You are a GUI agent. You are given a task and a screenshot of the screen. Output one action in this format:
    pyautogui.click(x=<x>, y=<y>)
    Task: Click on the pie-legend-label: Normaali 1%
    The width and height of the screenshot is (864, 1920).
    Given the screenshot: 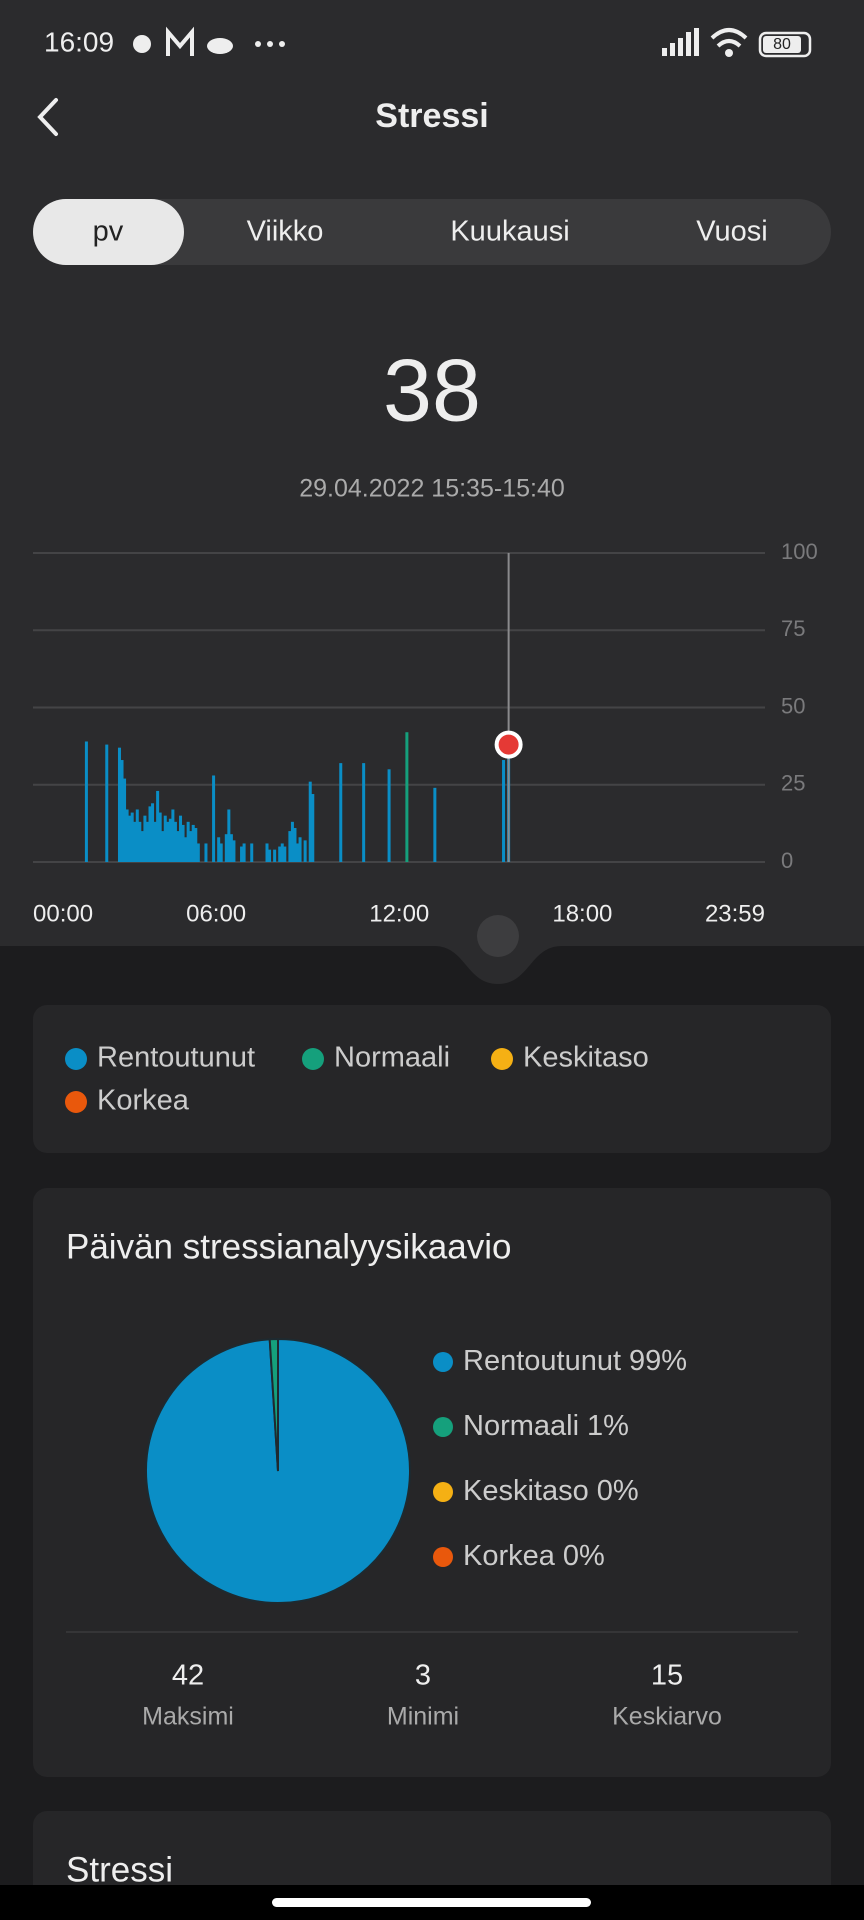 What is the action you would take?
    pyautogui.click(x=546, y=1426)
    